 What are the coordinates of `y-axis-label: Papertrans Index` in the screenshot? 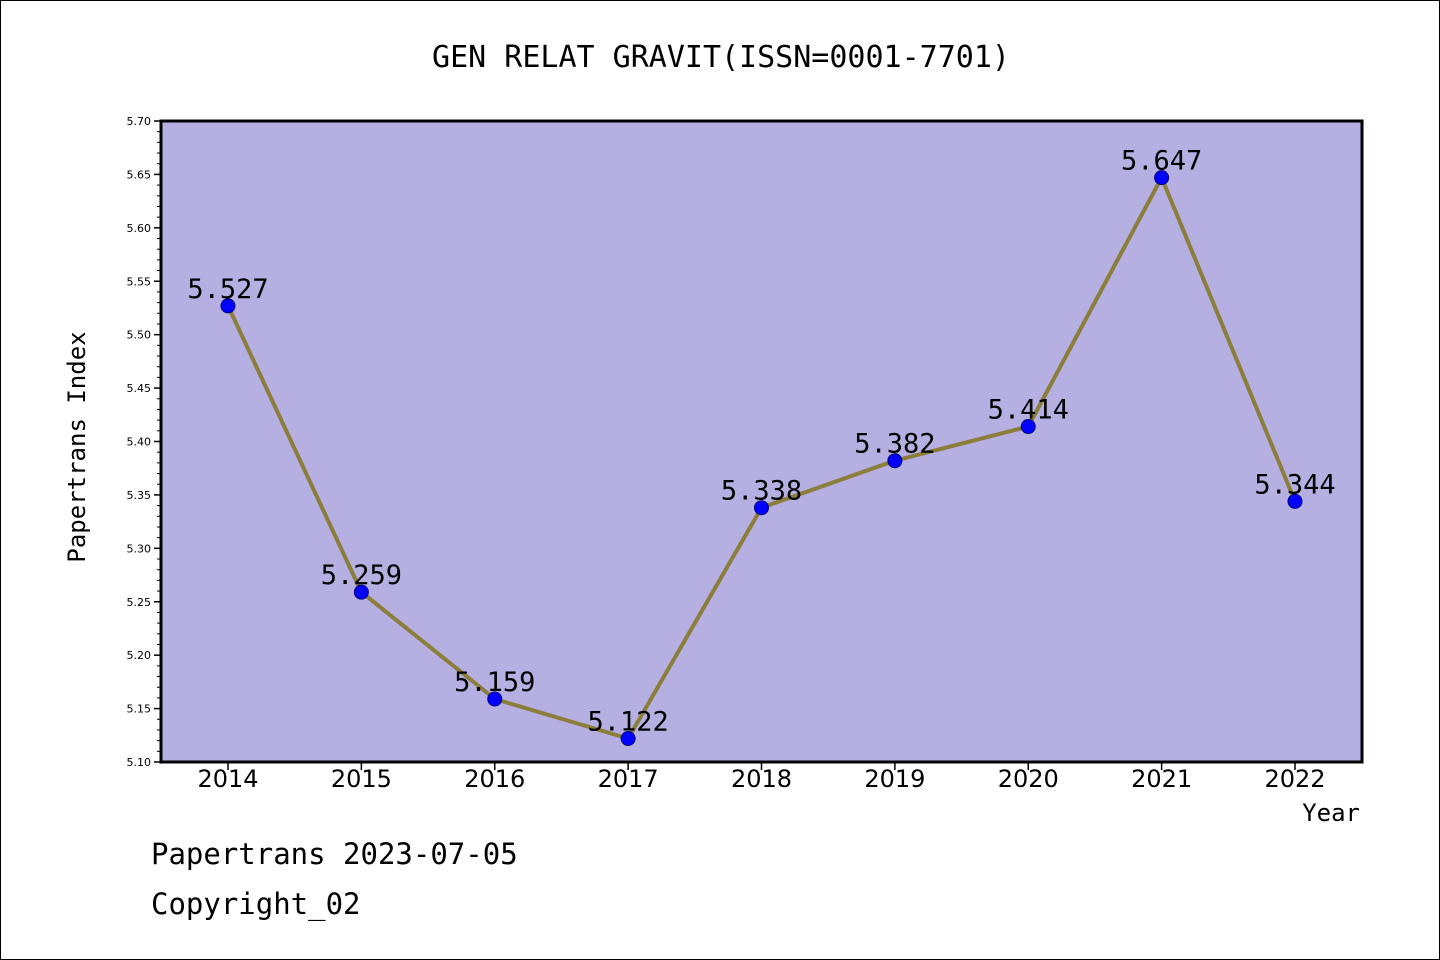 It's located at (77, 446).